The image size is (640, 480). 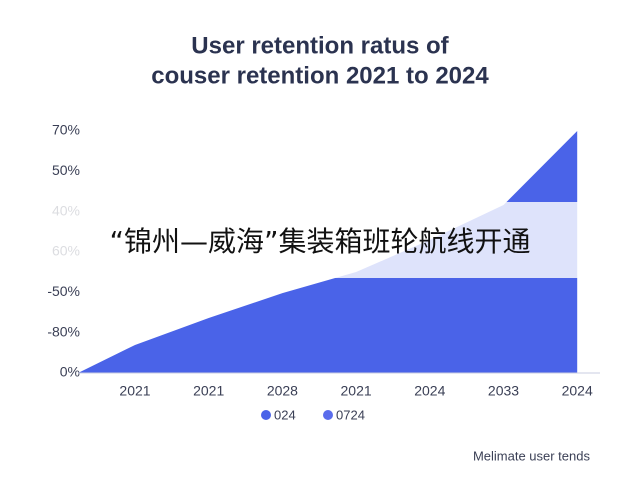 I want to click on legend-label: 024, so click(x=285, y=414).